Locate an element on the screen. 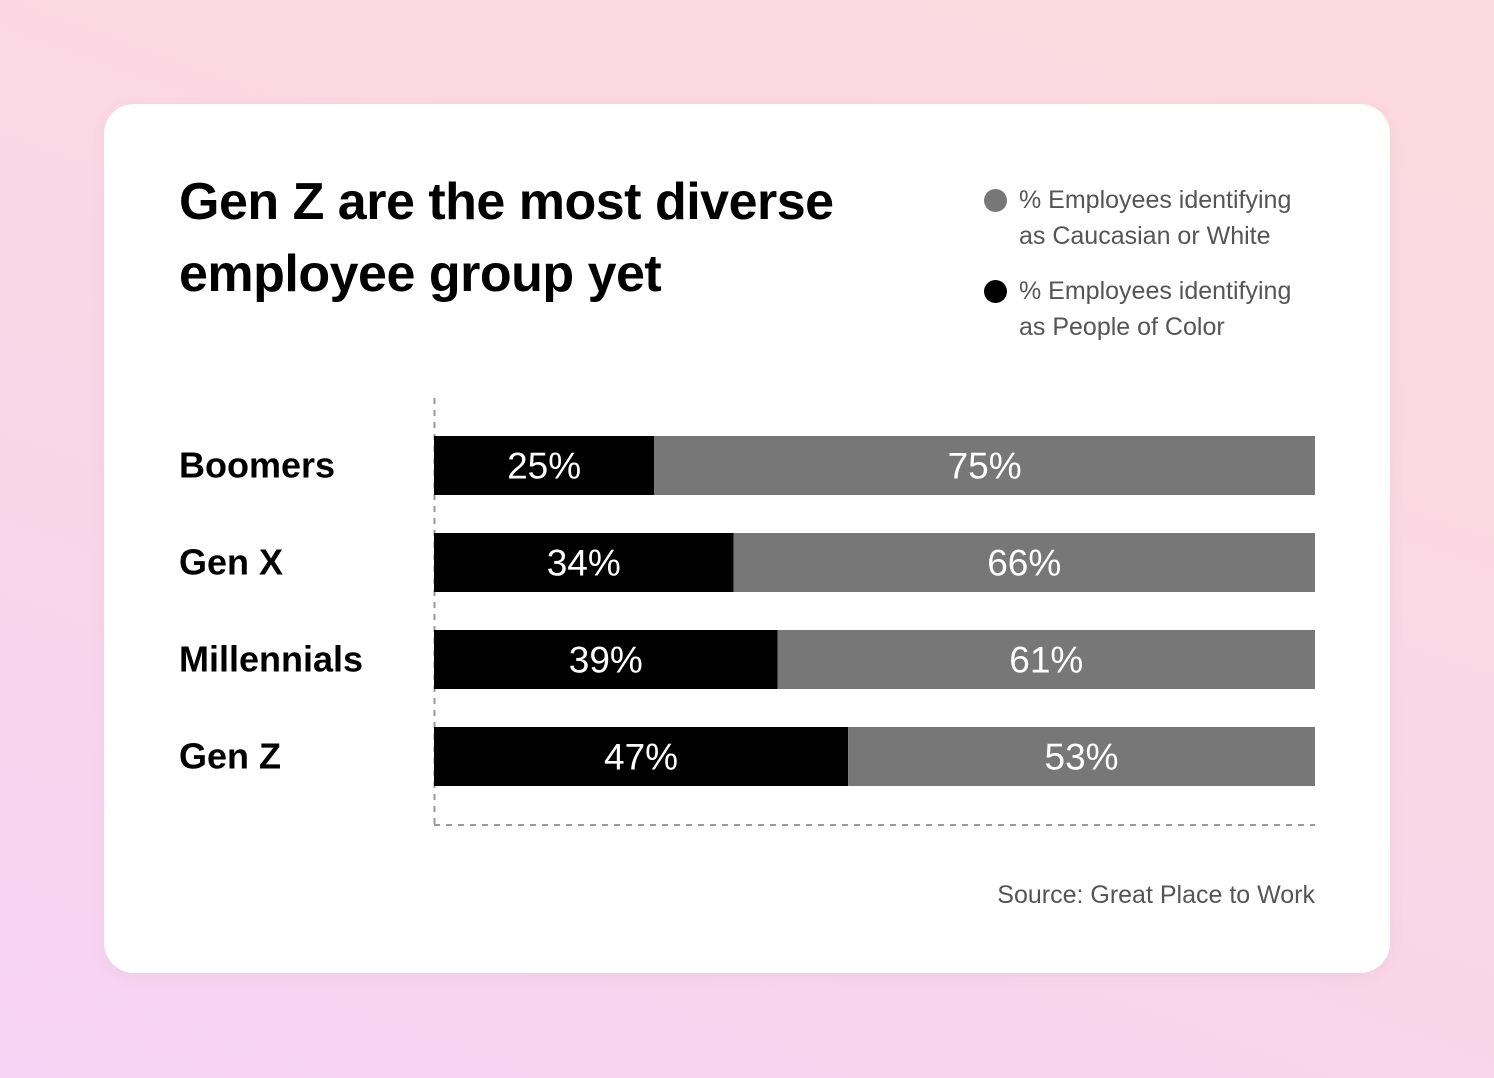 Image resolution: width=1494 pixels, height=1078 pixels. bar-millennials-people-of-color is located at coordinates (606, 659).